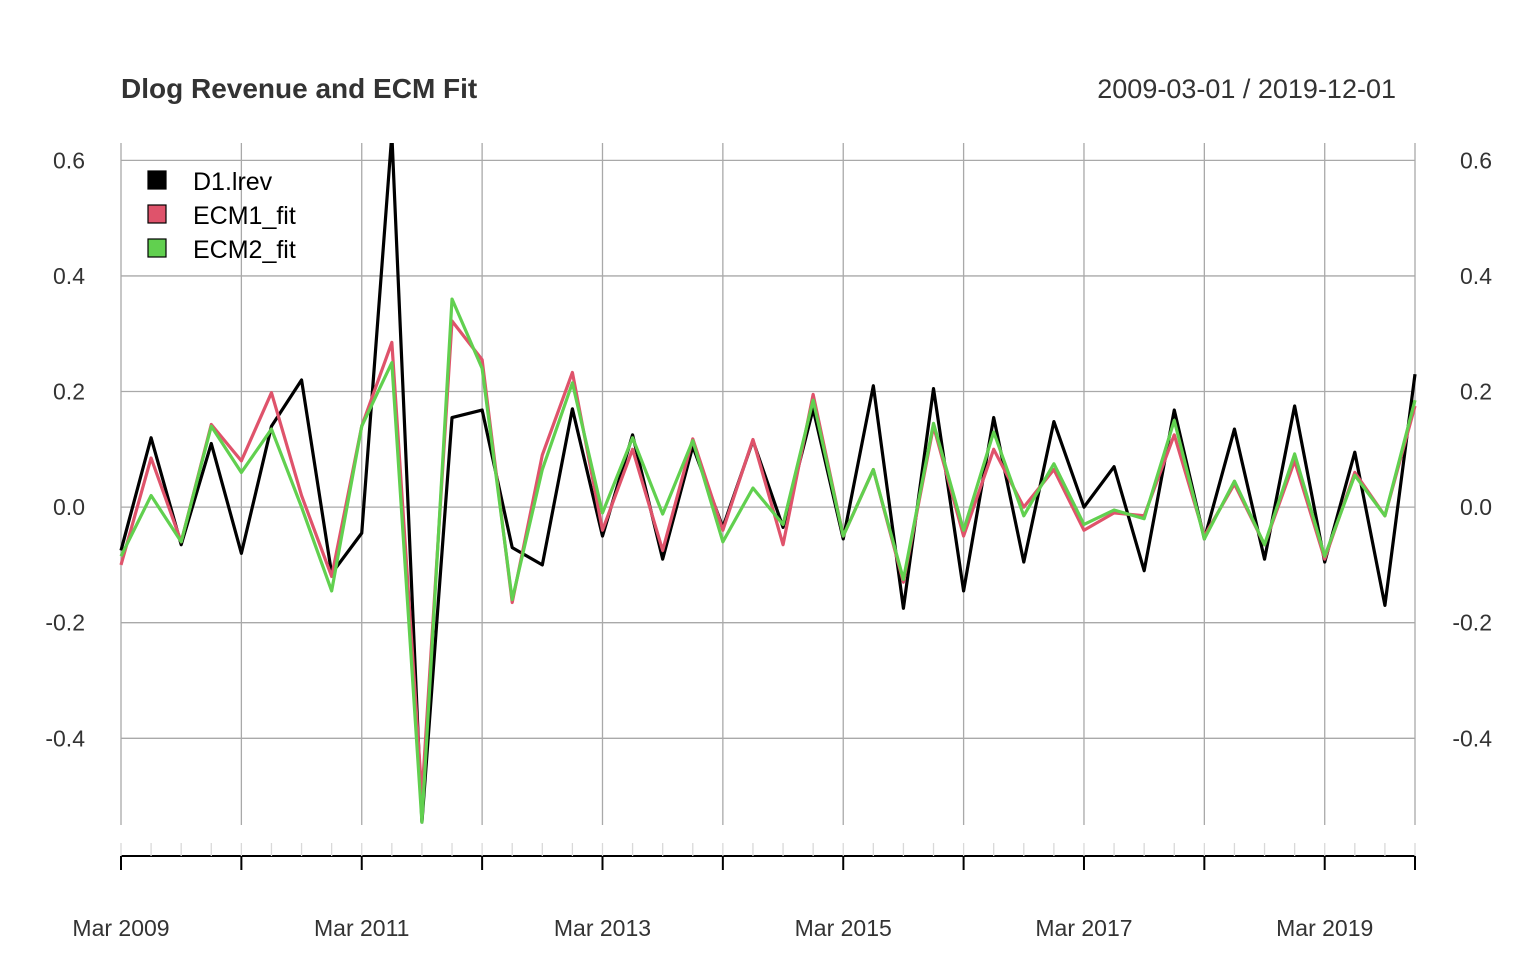 This screenshot has height=960, width=1536. What do you see at coordinates (1476, 507) in the screenshot?
I see `y-tick-label-right: 0.0` at bounding box center [1476, 507].